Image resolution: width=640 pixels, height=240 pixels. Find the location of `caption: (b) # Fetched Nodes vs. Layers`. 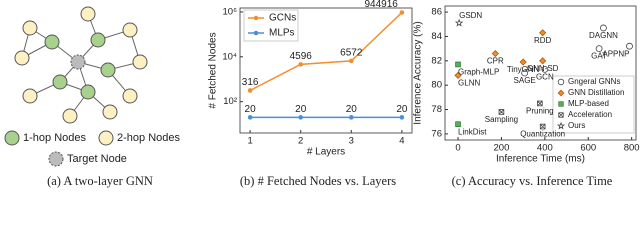

caption: (b) # Fetched Nodes vs. Layers is located at coordinates (318, 181).